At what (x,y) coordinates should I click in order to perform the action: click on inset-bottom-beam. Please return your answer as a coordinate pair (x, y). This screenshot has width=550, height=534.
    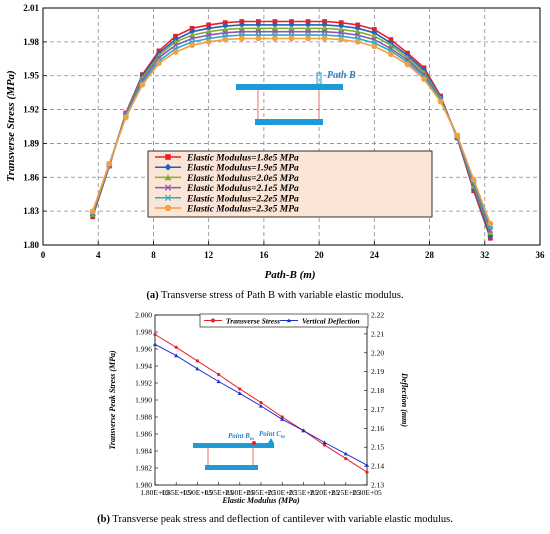
    Looking at the image, I should click on (289, 122).